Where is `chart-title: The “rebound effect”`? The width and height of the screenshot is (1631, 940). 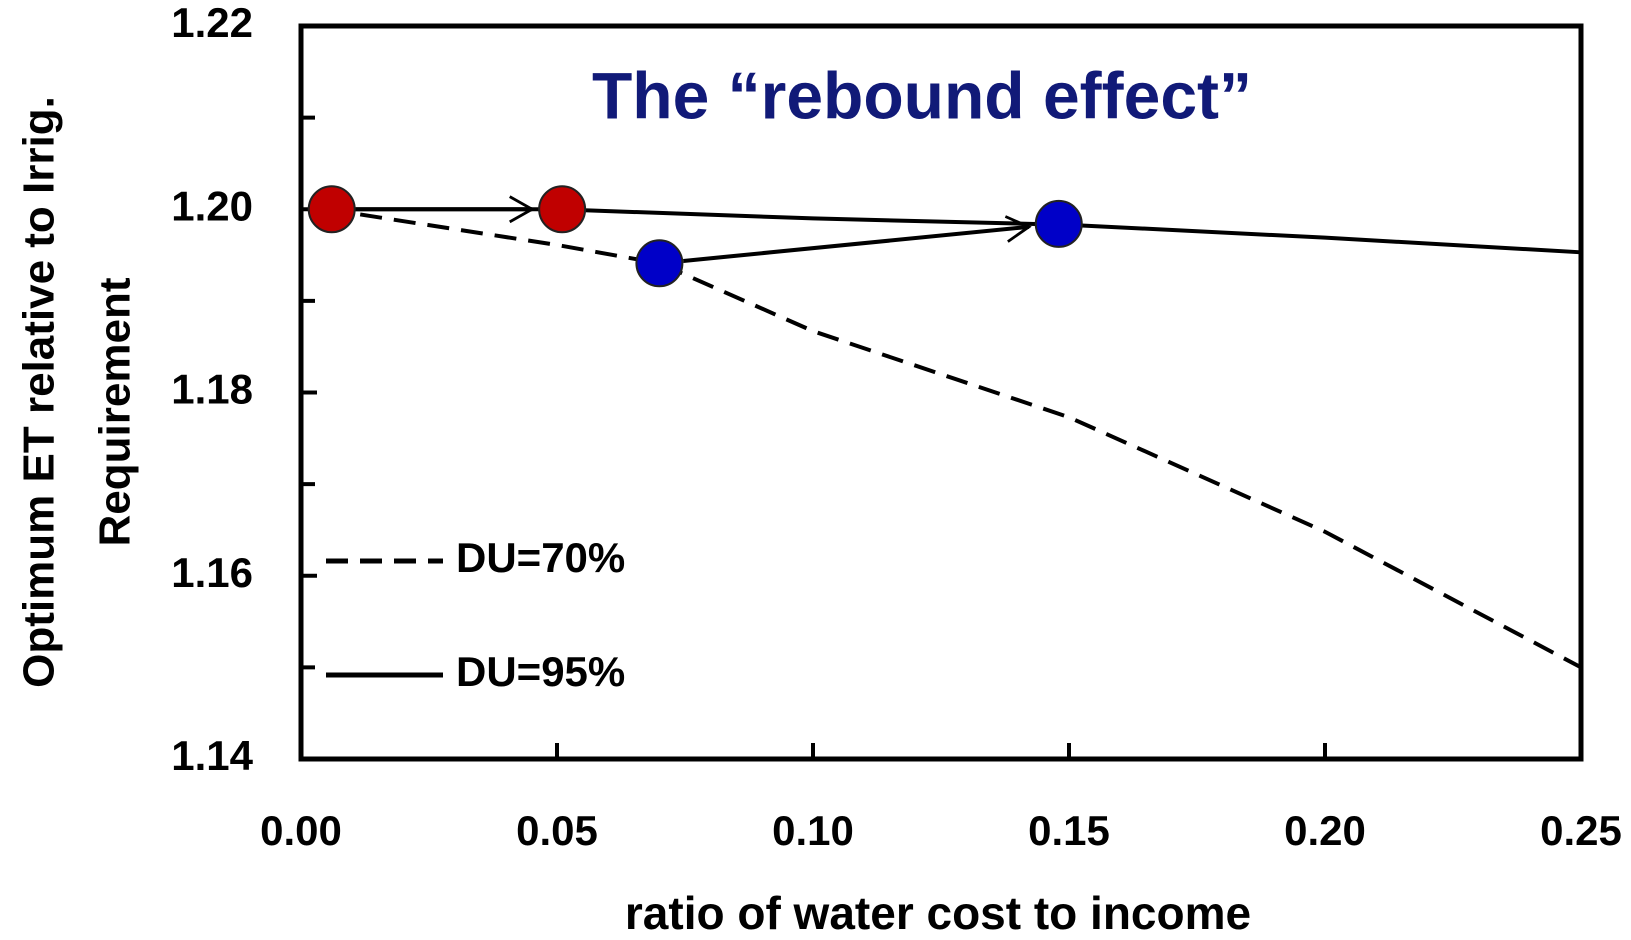
chart-title: The “rebound effect” is located at coordinates (922, 95).